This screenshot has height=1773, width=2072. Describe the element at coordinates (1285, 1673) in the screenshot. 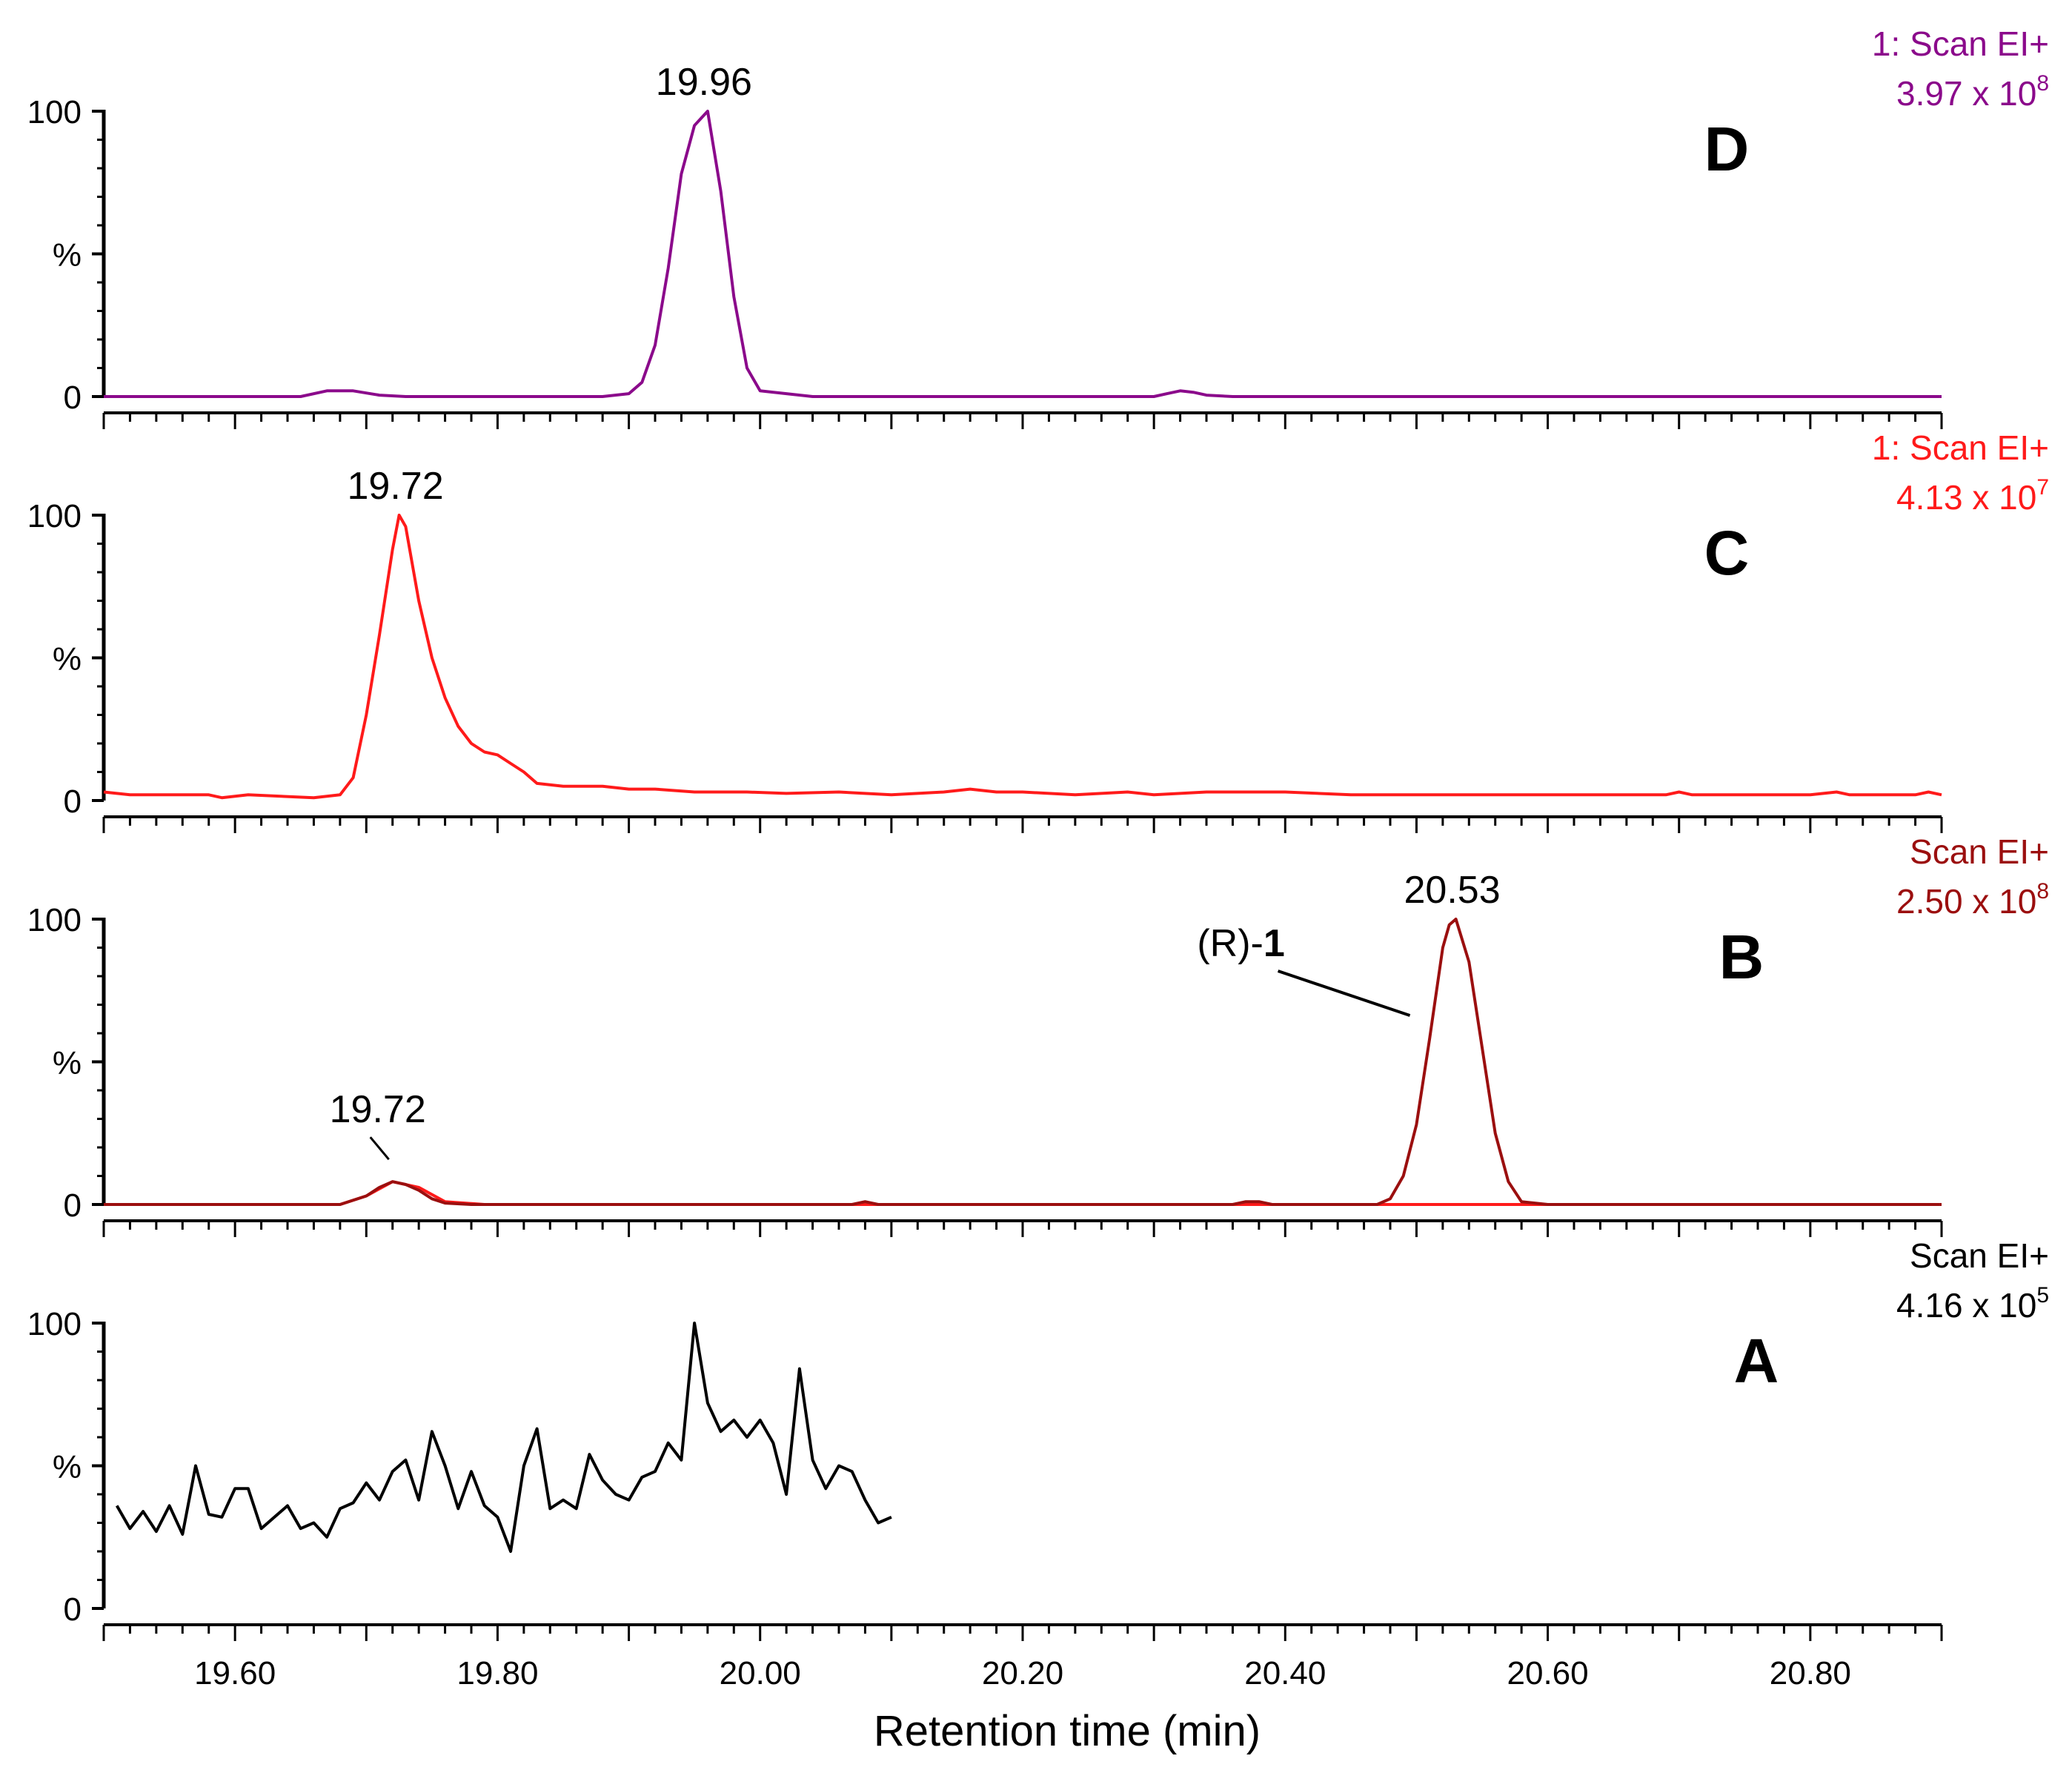

I see `x-tick-label: 20.40` at that location.